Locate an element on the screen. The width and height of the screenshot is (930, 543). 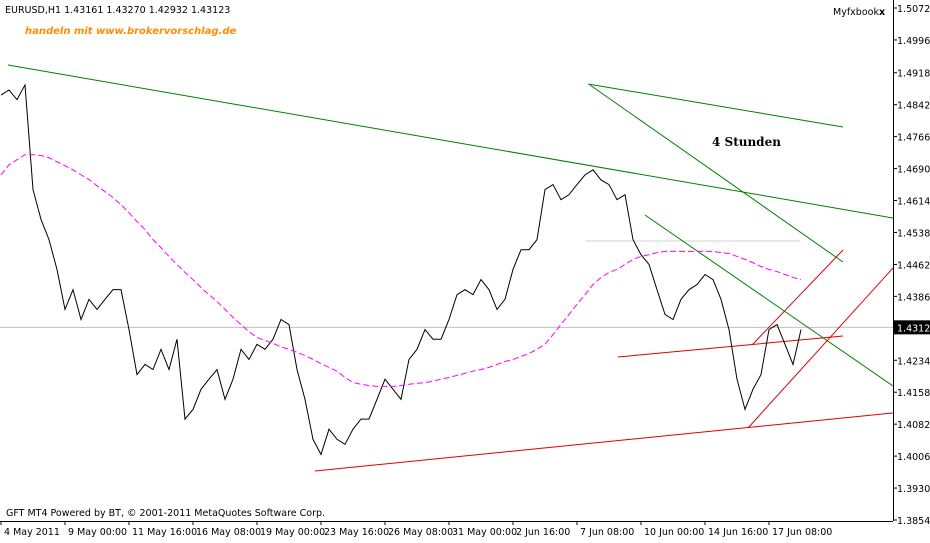
x-tick-label: 7 Jun 08:00 is located at coordinates (607, 532).